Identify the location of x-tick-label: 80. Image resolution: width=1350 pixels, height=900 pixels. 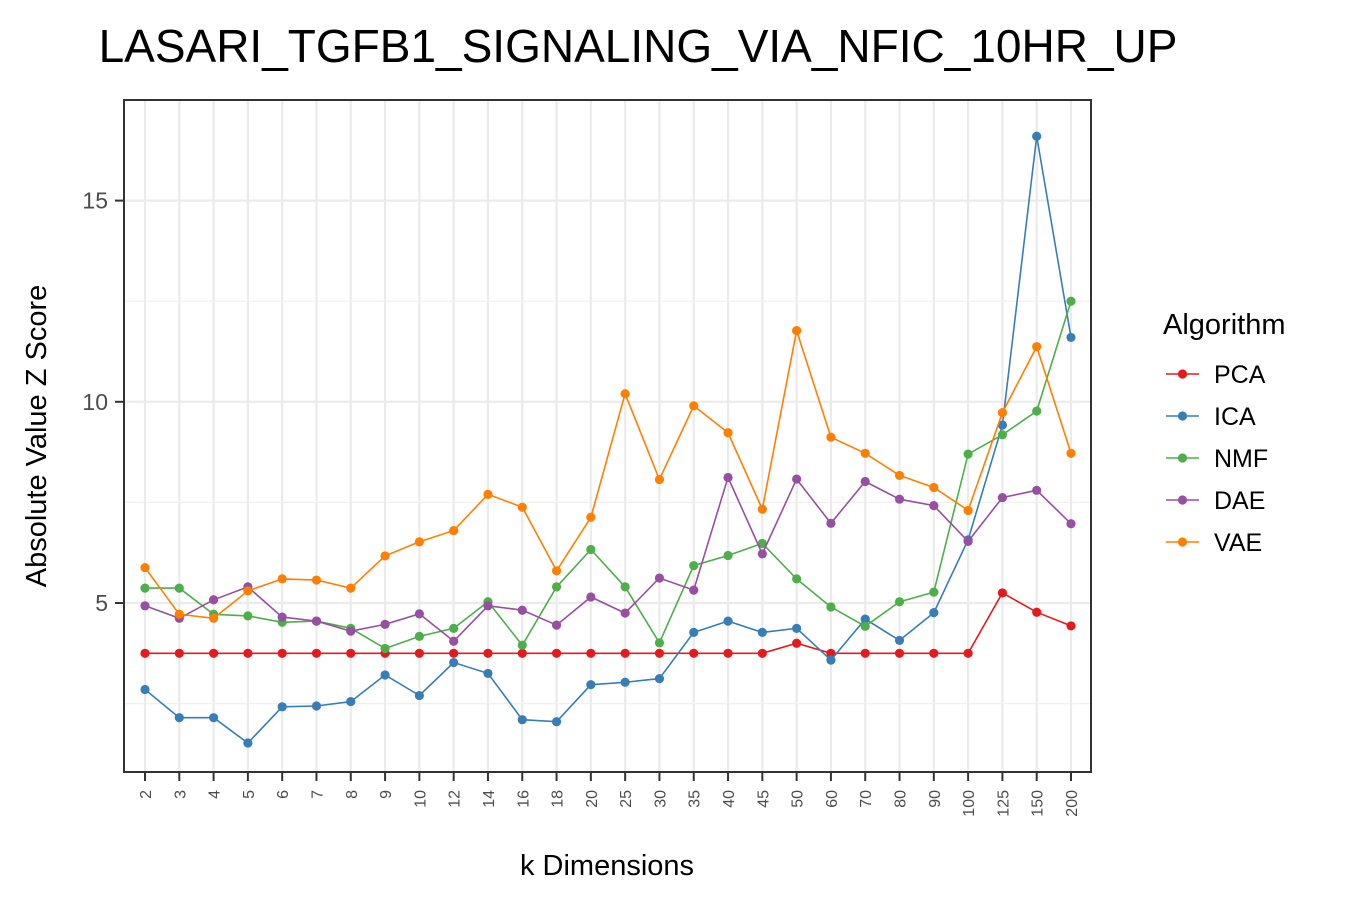
(901, 799).